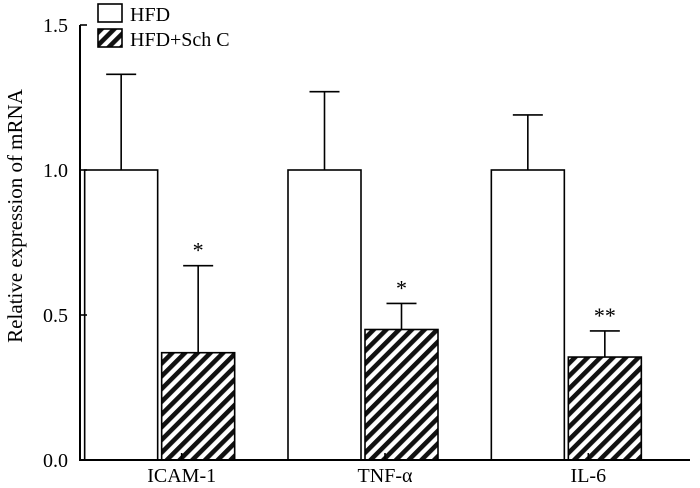 Image resolution: width=700 pixels, height=488 pixels. I want to click on legend-label: HFD, so click(150, 15).